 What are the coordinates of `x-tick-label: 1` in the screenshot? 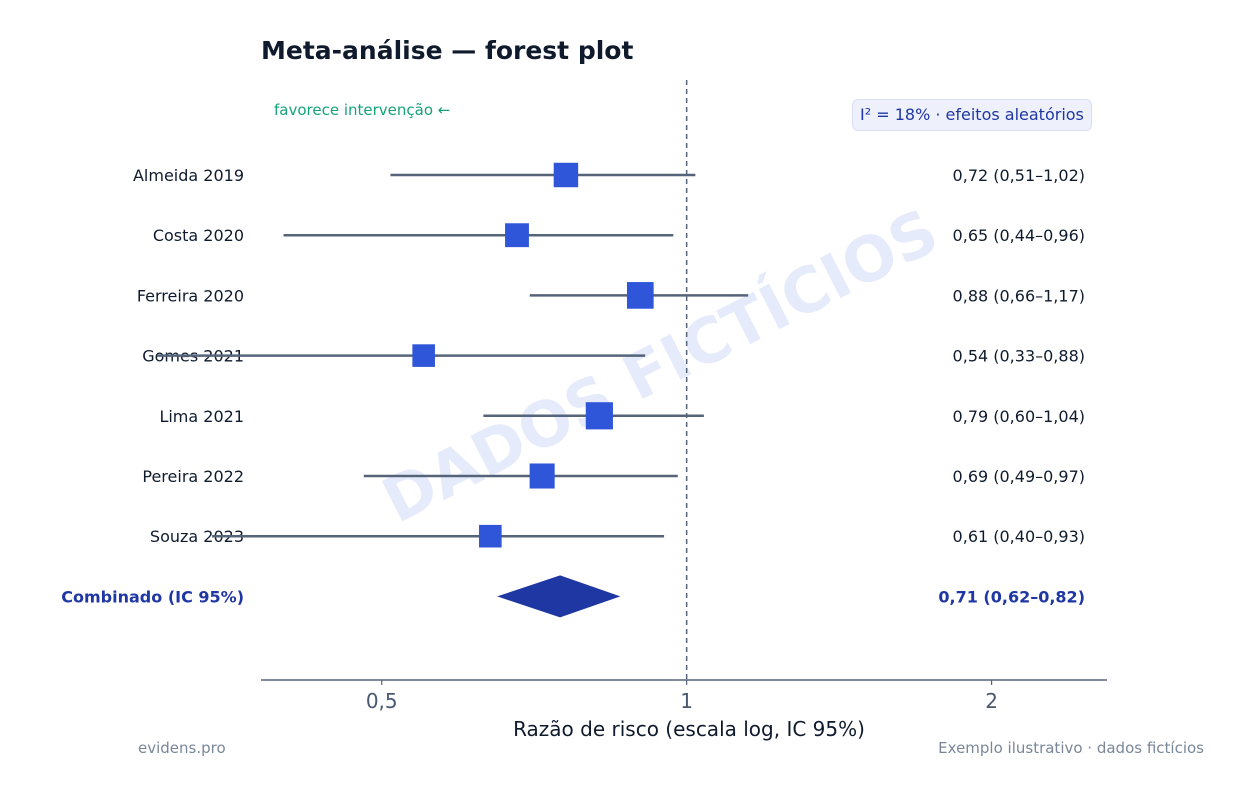 It's located at (686, 701).